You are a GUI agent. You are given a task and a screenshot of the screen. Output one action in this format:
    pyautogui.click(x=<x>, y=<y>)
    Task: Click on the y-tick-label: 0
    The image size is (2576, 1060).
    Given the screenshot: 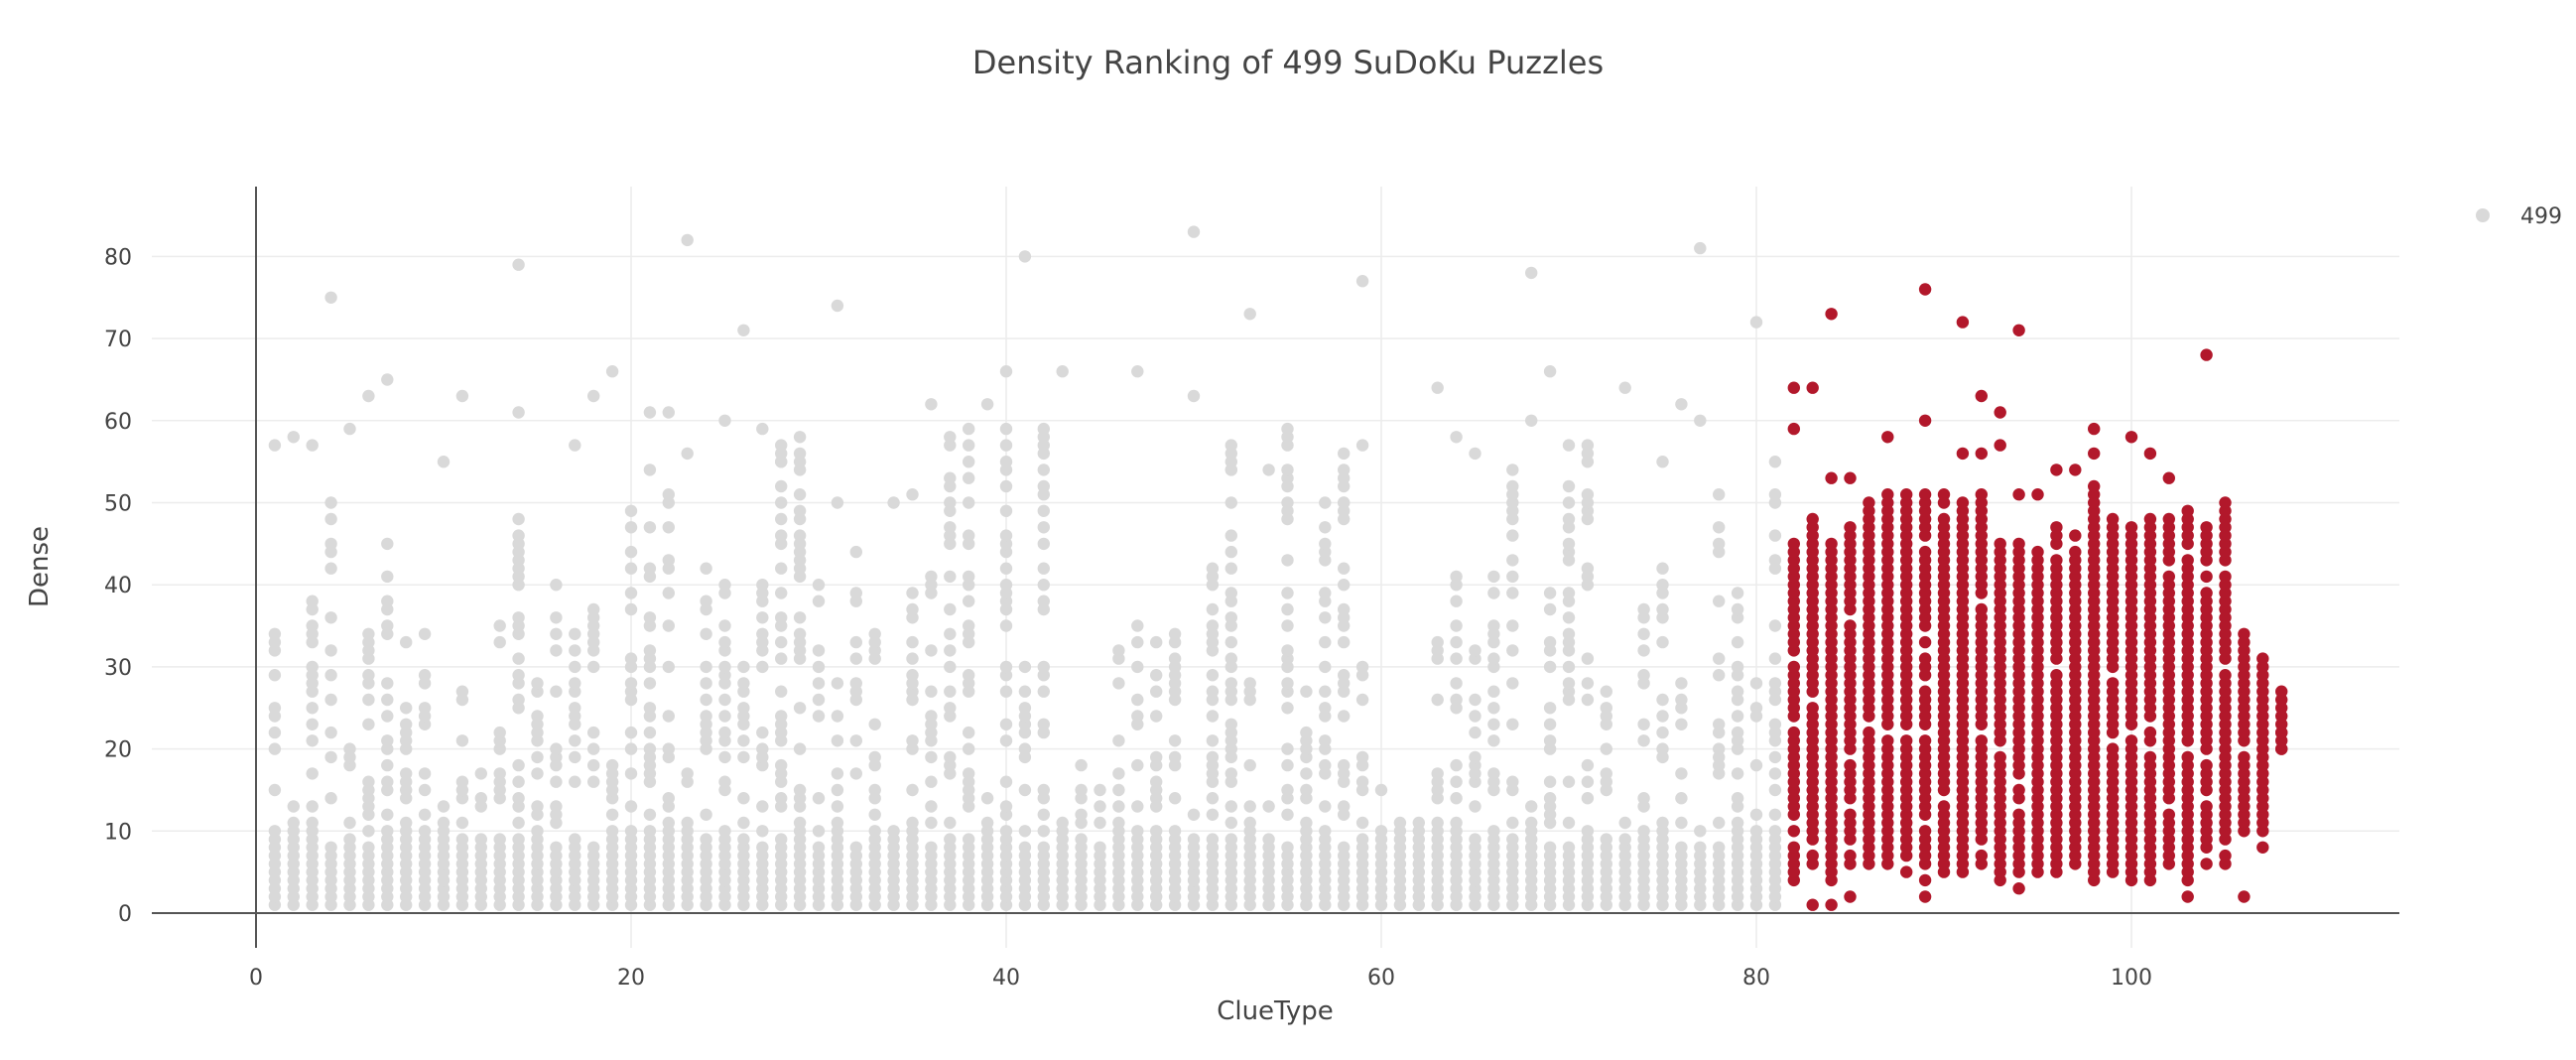 What is the action you would take?
    pyautogui.click(x=125, y=914)
    